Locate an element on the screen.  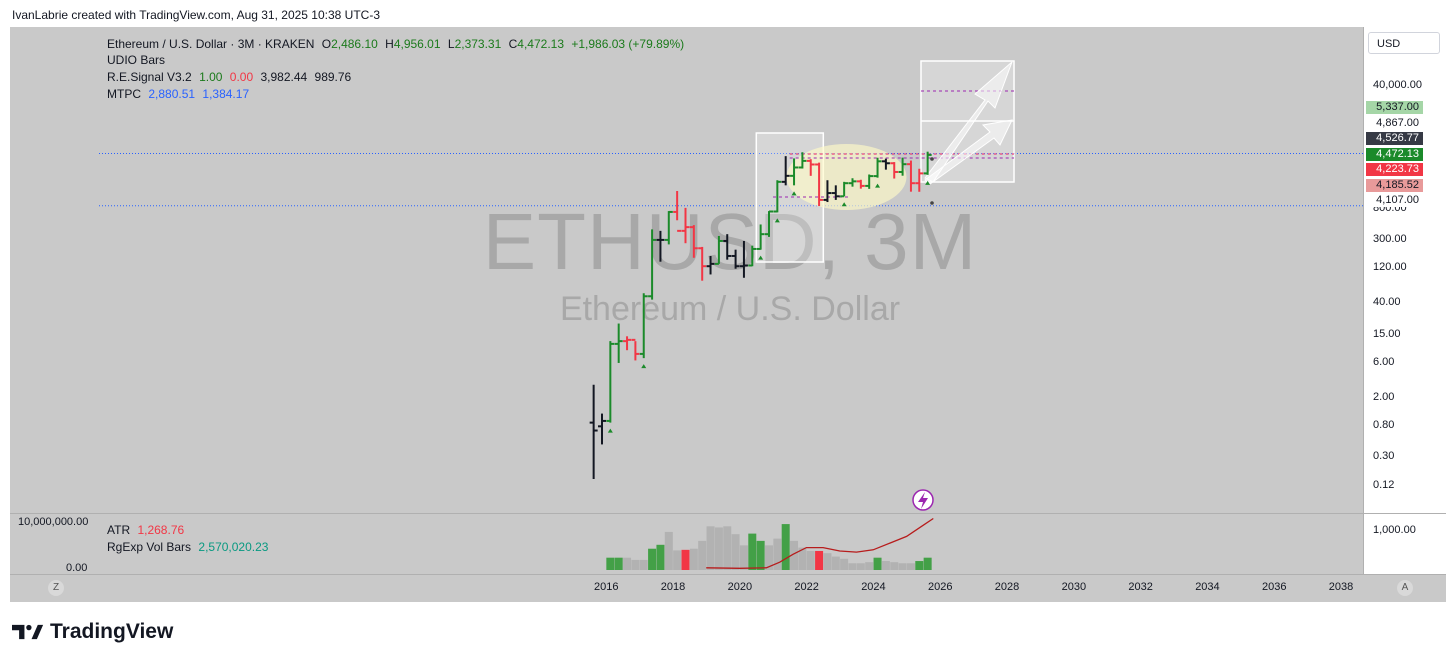
price-tag: 4,867.00 is located at coordinates (1394, 123).